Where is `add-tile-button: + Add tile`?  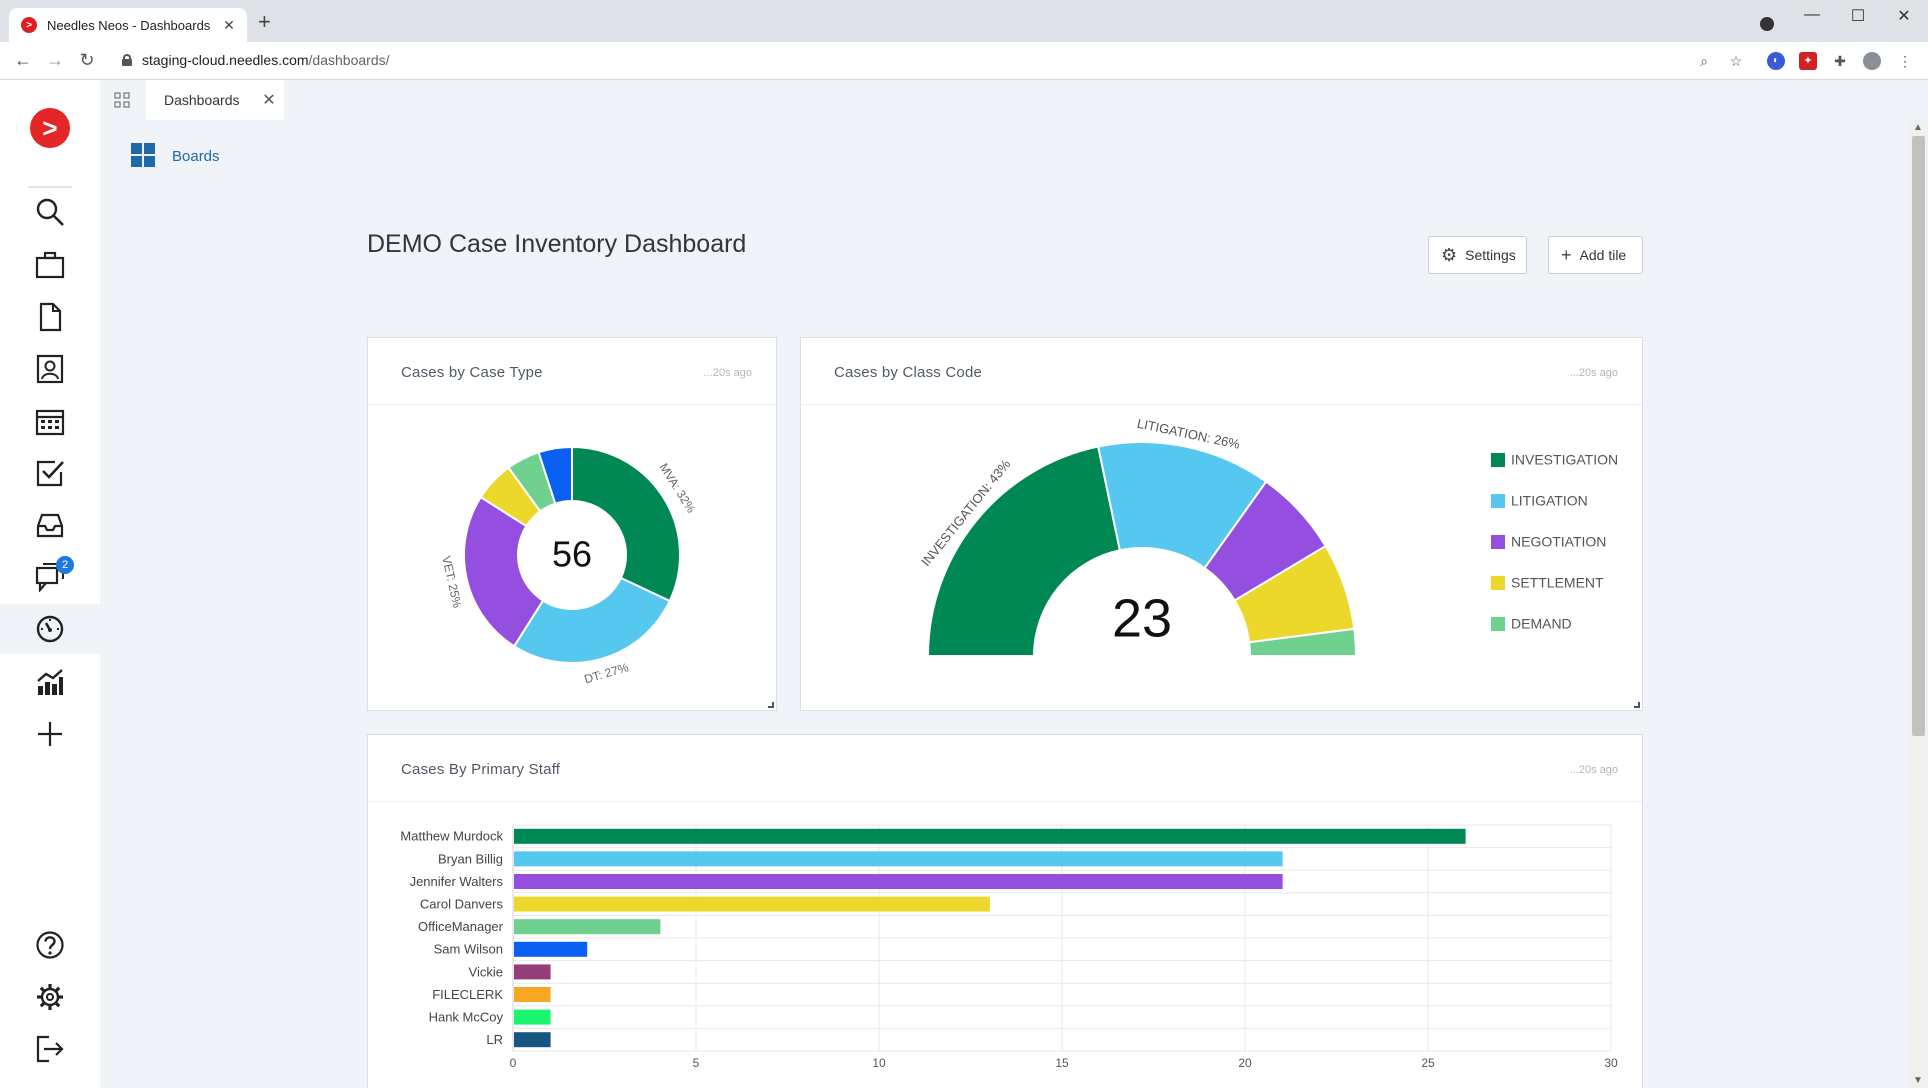 add-tile-button: + Add tile is located at coordinates (1595, 255).